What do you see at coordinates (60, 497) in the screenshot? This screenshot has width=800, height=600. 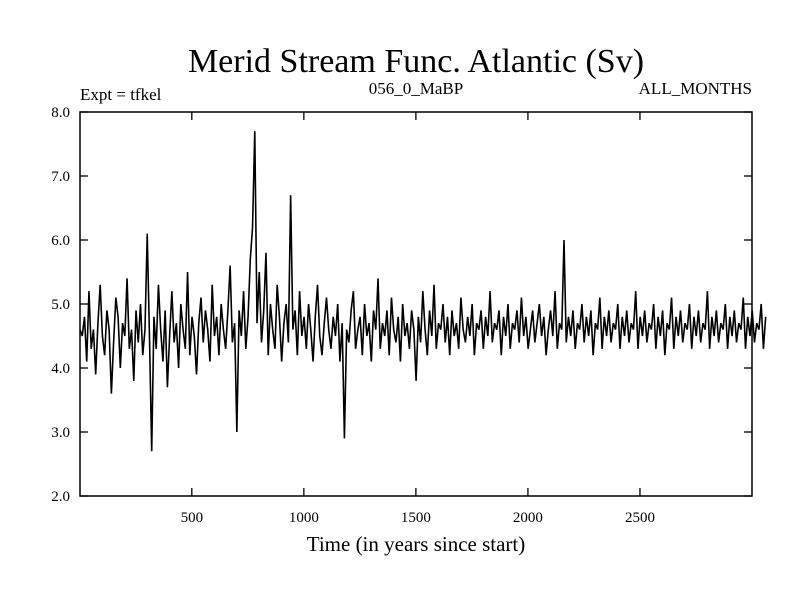 I see `y-tick-label: 2.0` at bounding box center [60, 497].